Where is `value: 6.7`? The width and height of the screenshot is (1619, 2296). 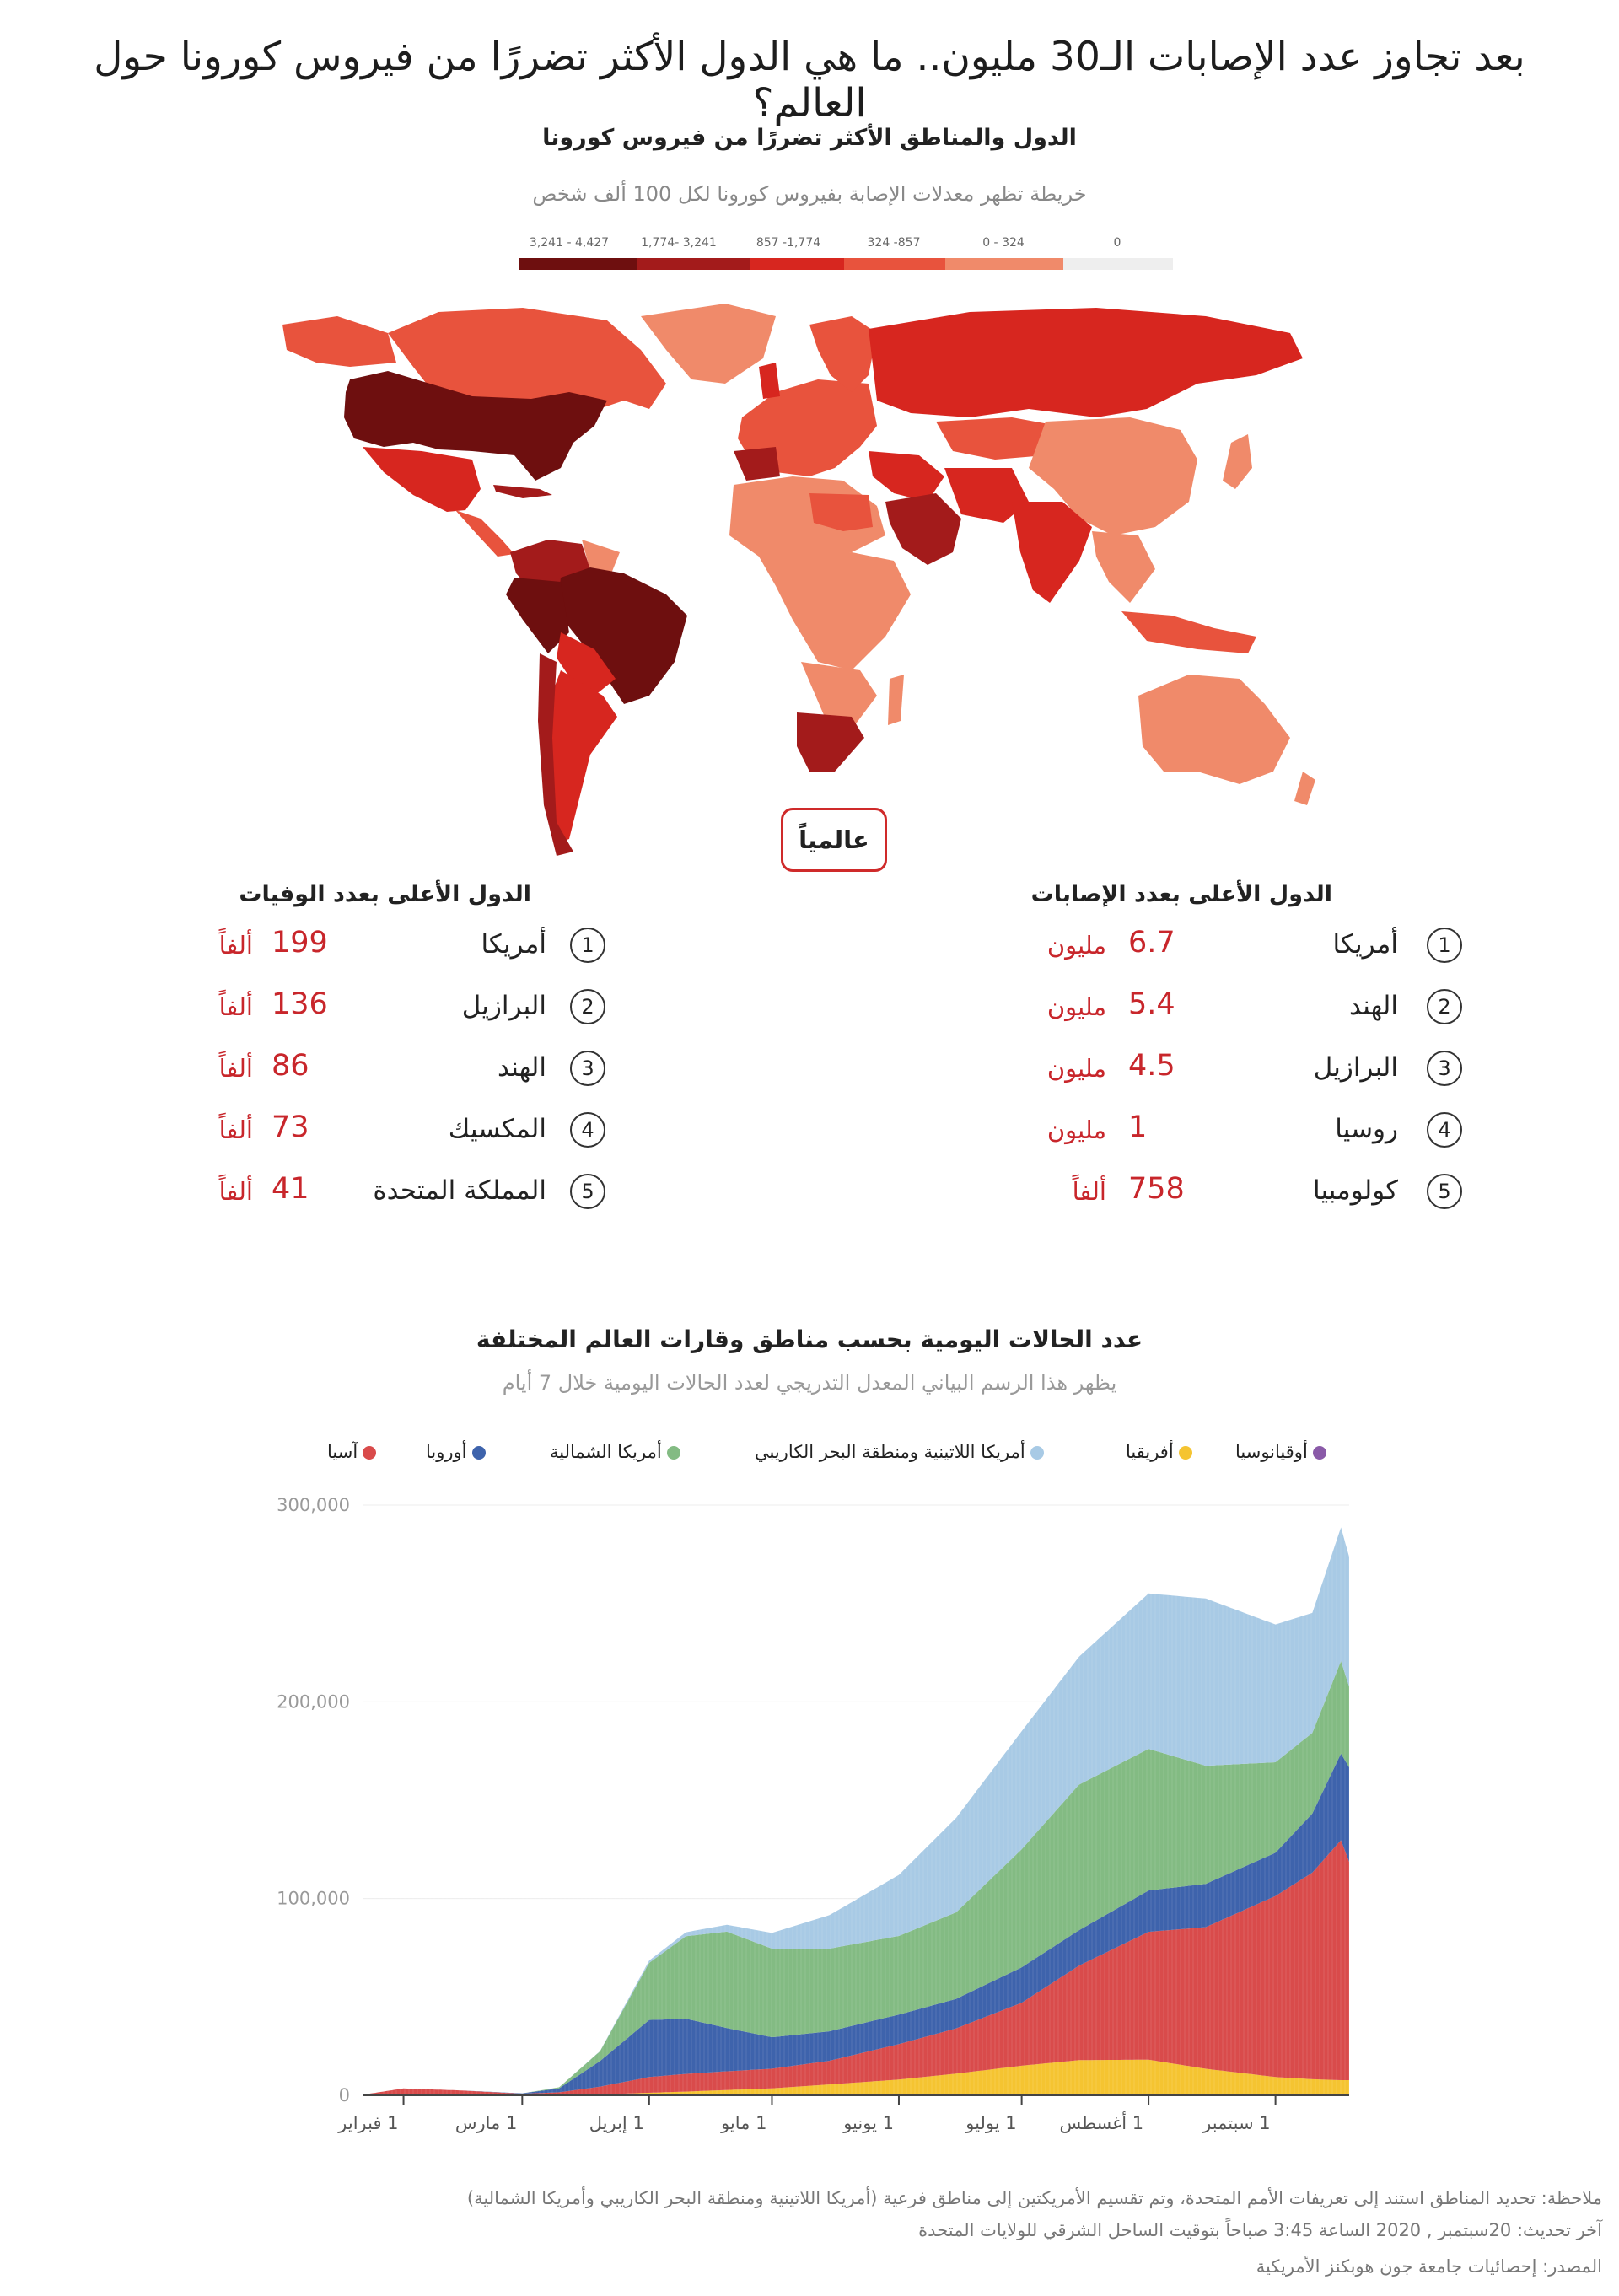
value: 6.7 is located at coordinates (1151, 943).